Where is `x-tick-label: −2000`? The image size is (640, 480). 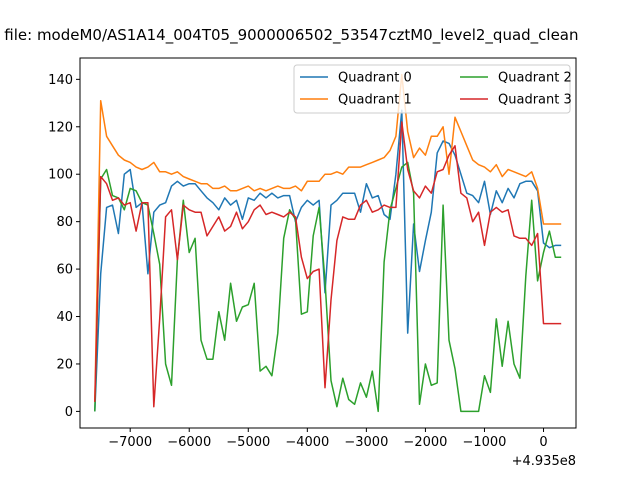 x-tick-label: −2000 is located at coordinates (425, 442).